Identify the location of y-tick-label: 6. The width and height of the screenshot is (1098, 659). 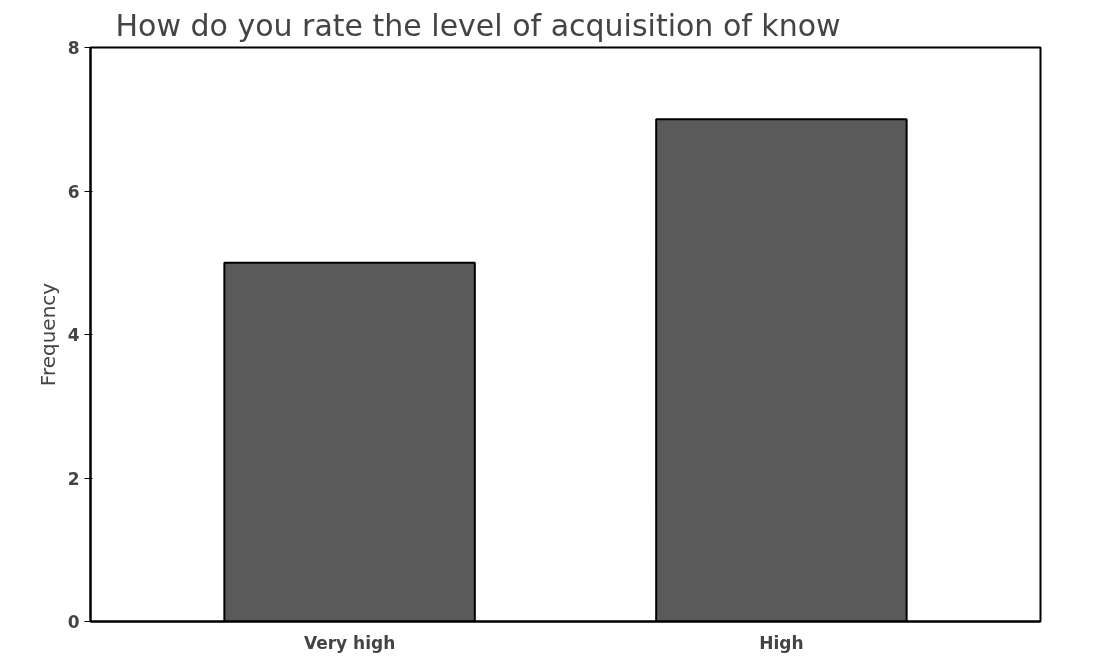
(73, 191).